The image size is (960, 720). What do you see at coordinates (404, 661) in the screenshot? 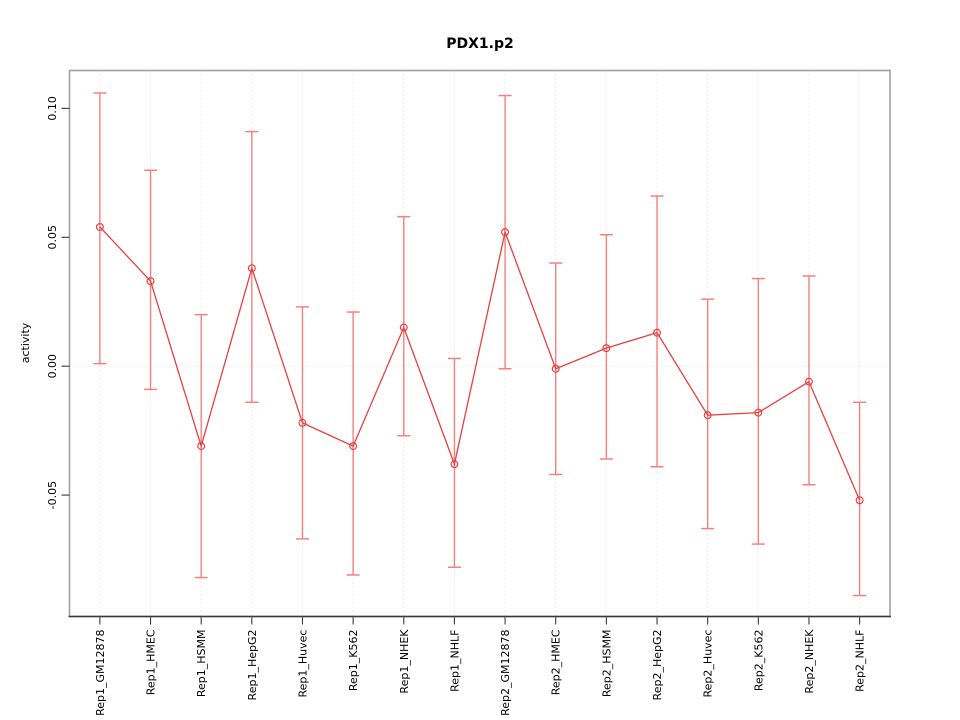
I see `x-tick-label: Rep1_NHEK` at bounding box center [404, 661].